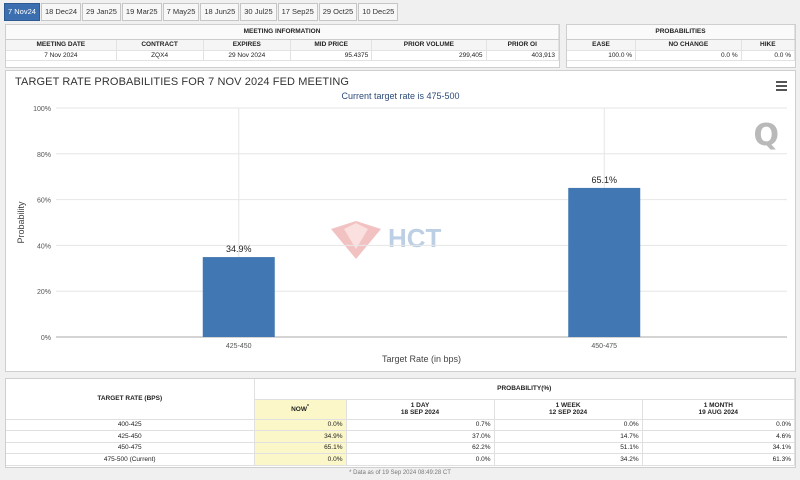  Describe the element at coordinates (766, 135) in the screenshot. I see `q-logo-icon: Q` at that location.